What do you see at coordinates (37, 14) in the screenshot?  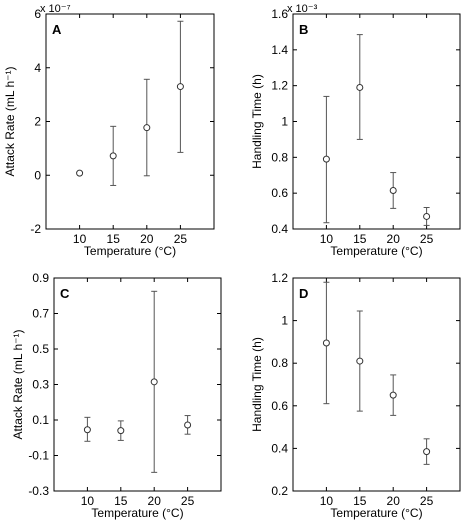 I see `y-tick-label: 6` at bounding box center [37, 14].